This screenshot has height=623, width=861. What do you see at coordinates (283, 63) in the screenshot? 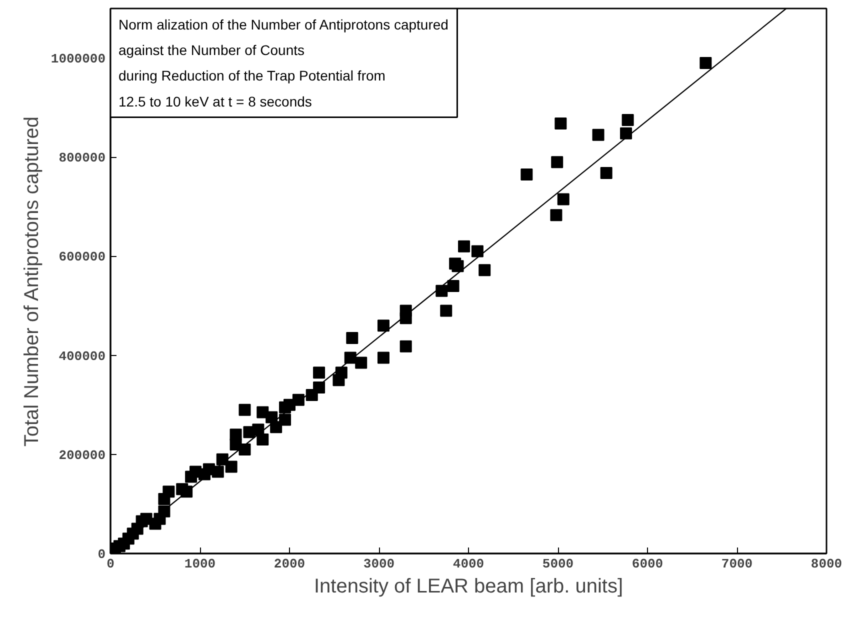
I see `text: Norm alization of the Number of Antiprotons captured against the Number of Counts during Reduction of the Trap Potential from 12.5 to 10 keV at t = 8 seconds` at bounding box center [283, 63].